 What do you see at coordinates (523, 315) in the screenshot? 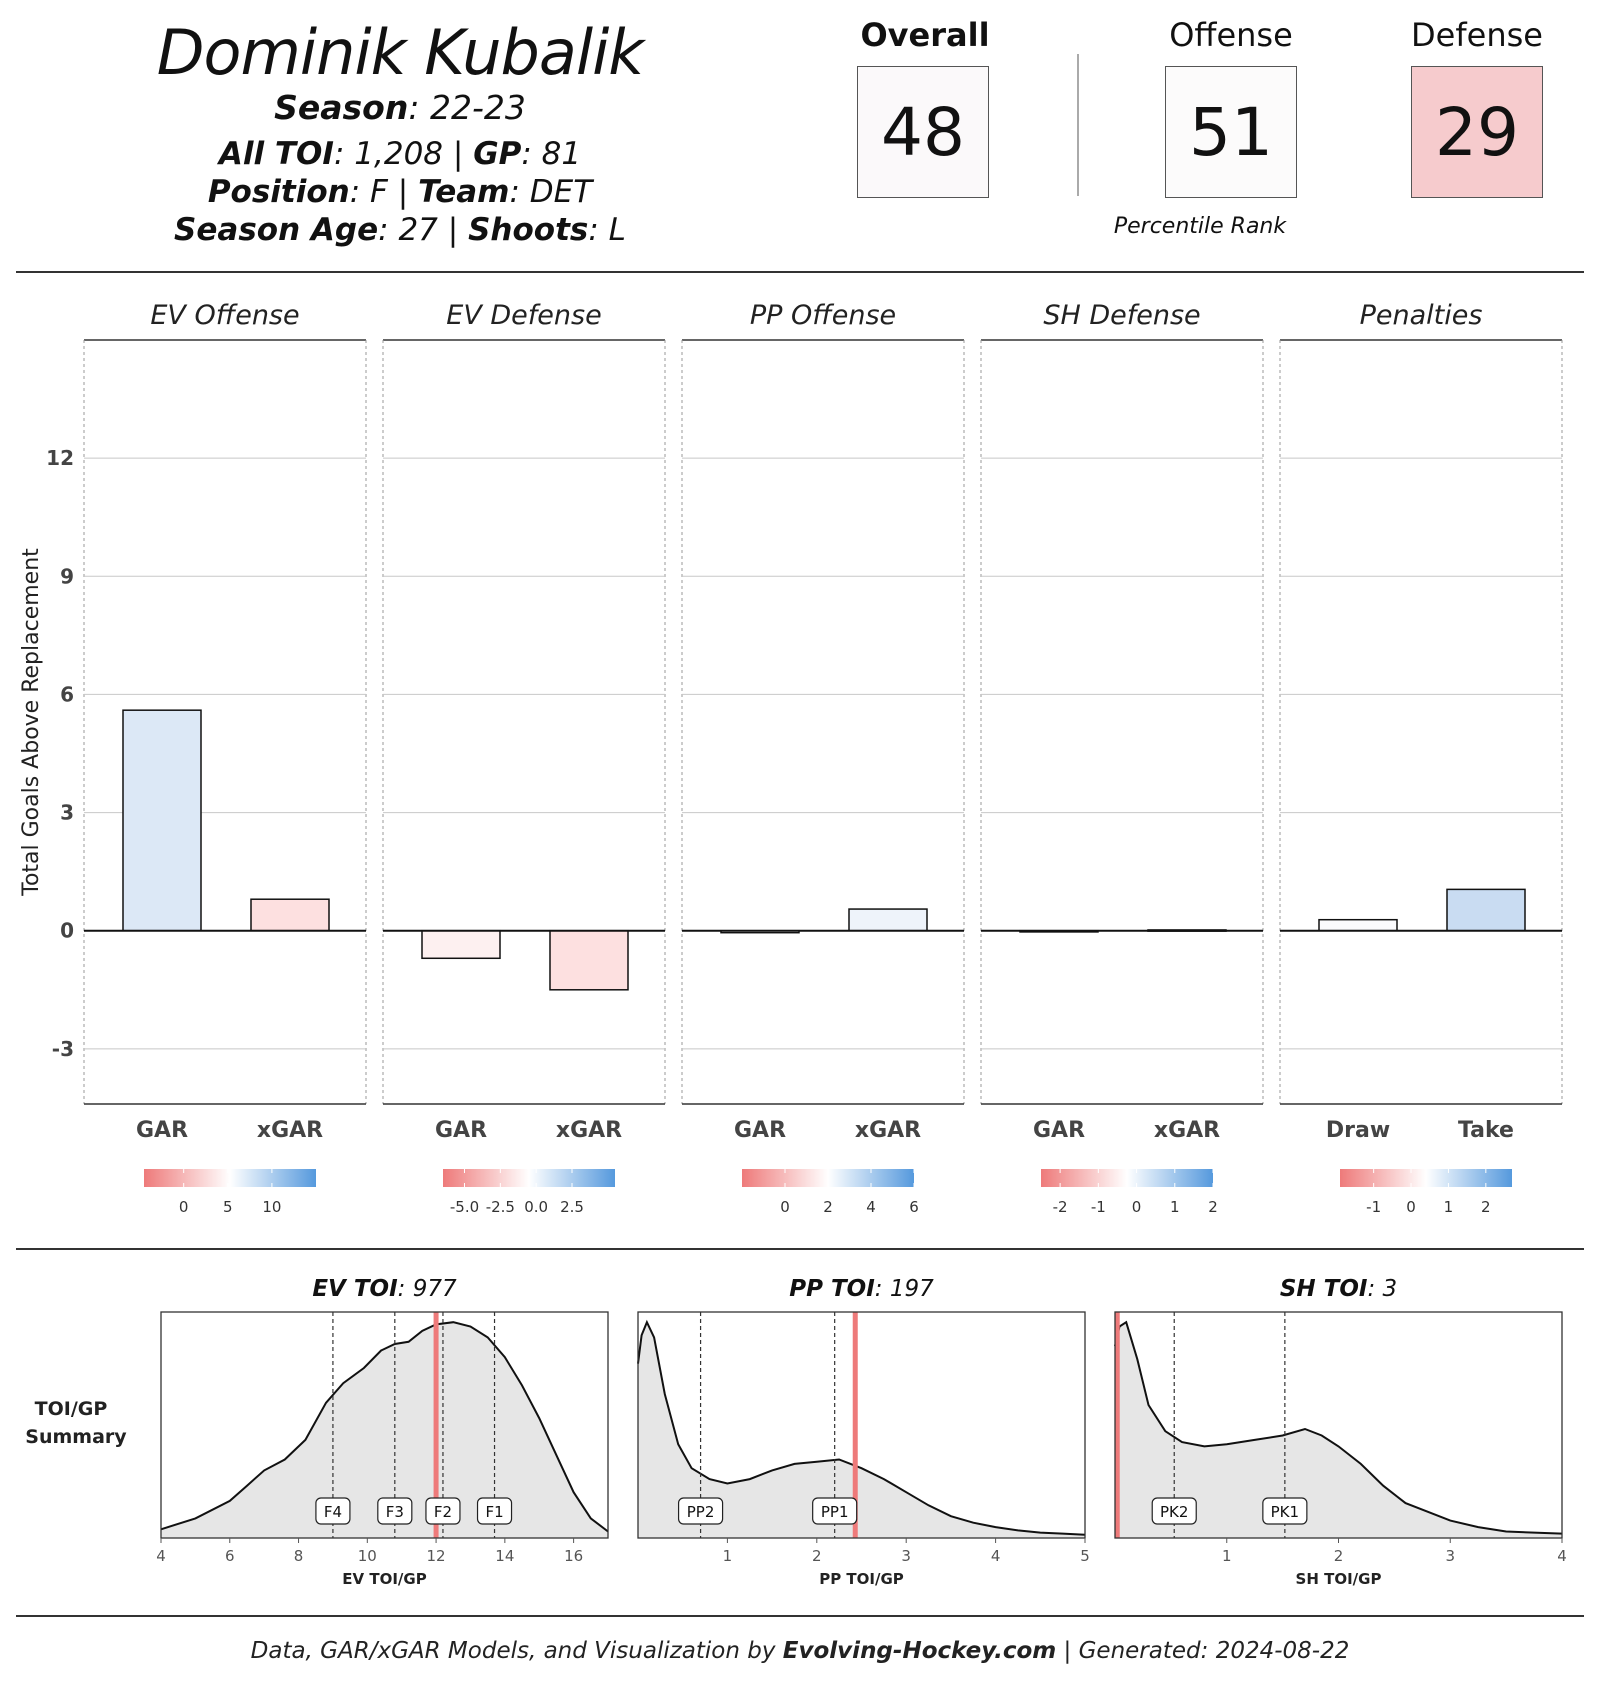
I see `panel-title: EV Defense` at bounding box center [523, 315].